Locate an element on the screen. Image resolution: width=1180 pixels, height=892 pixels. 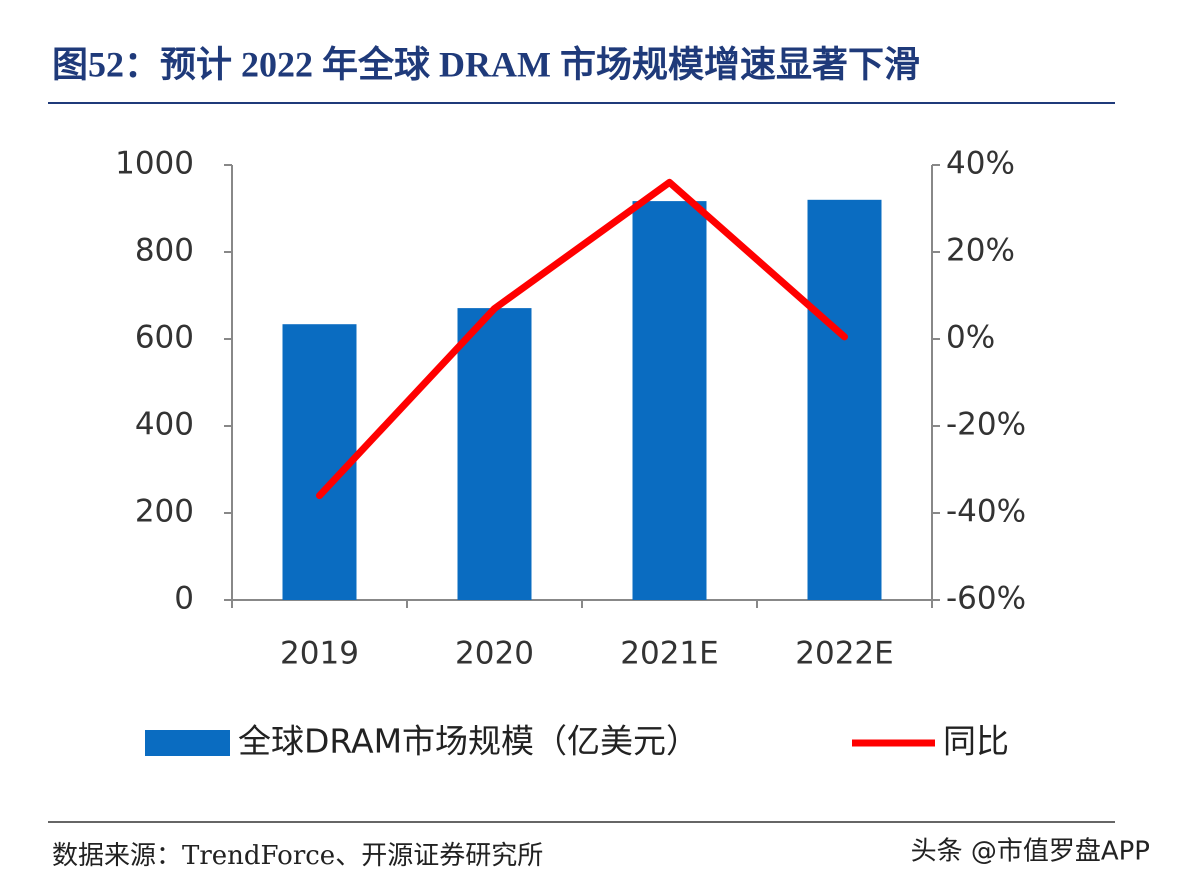
y2-tick-label: 0% is located at coordinates (970, 338).